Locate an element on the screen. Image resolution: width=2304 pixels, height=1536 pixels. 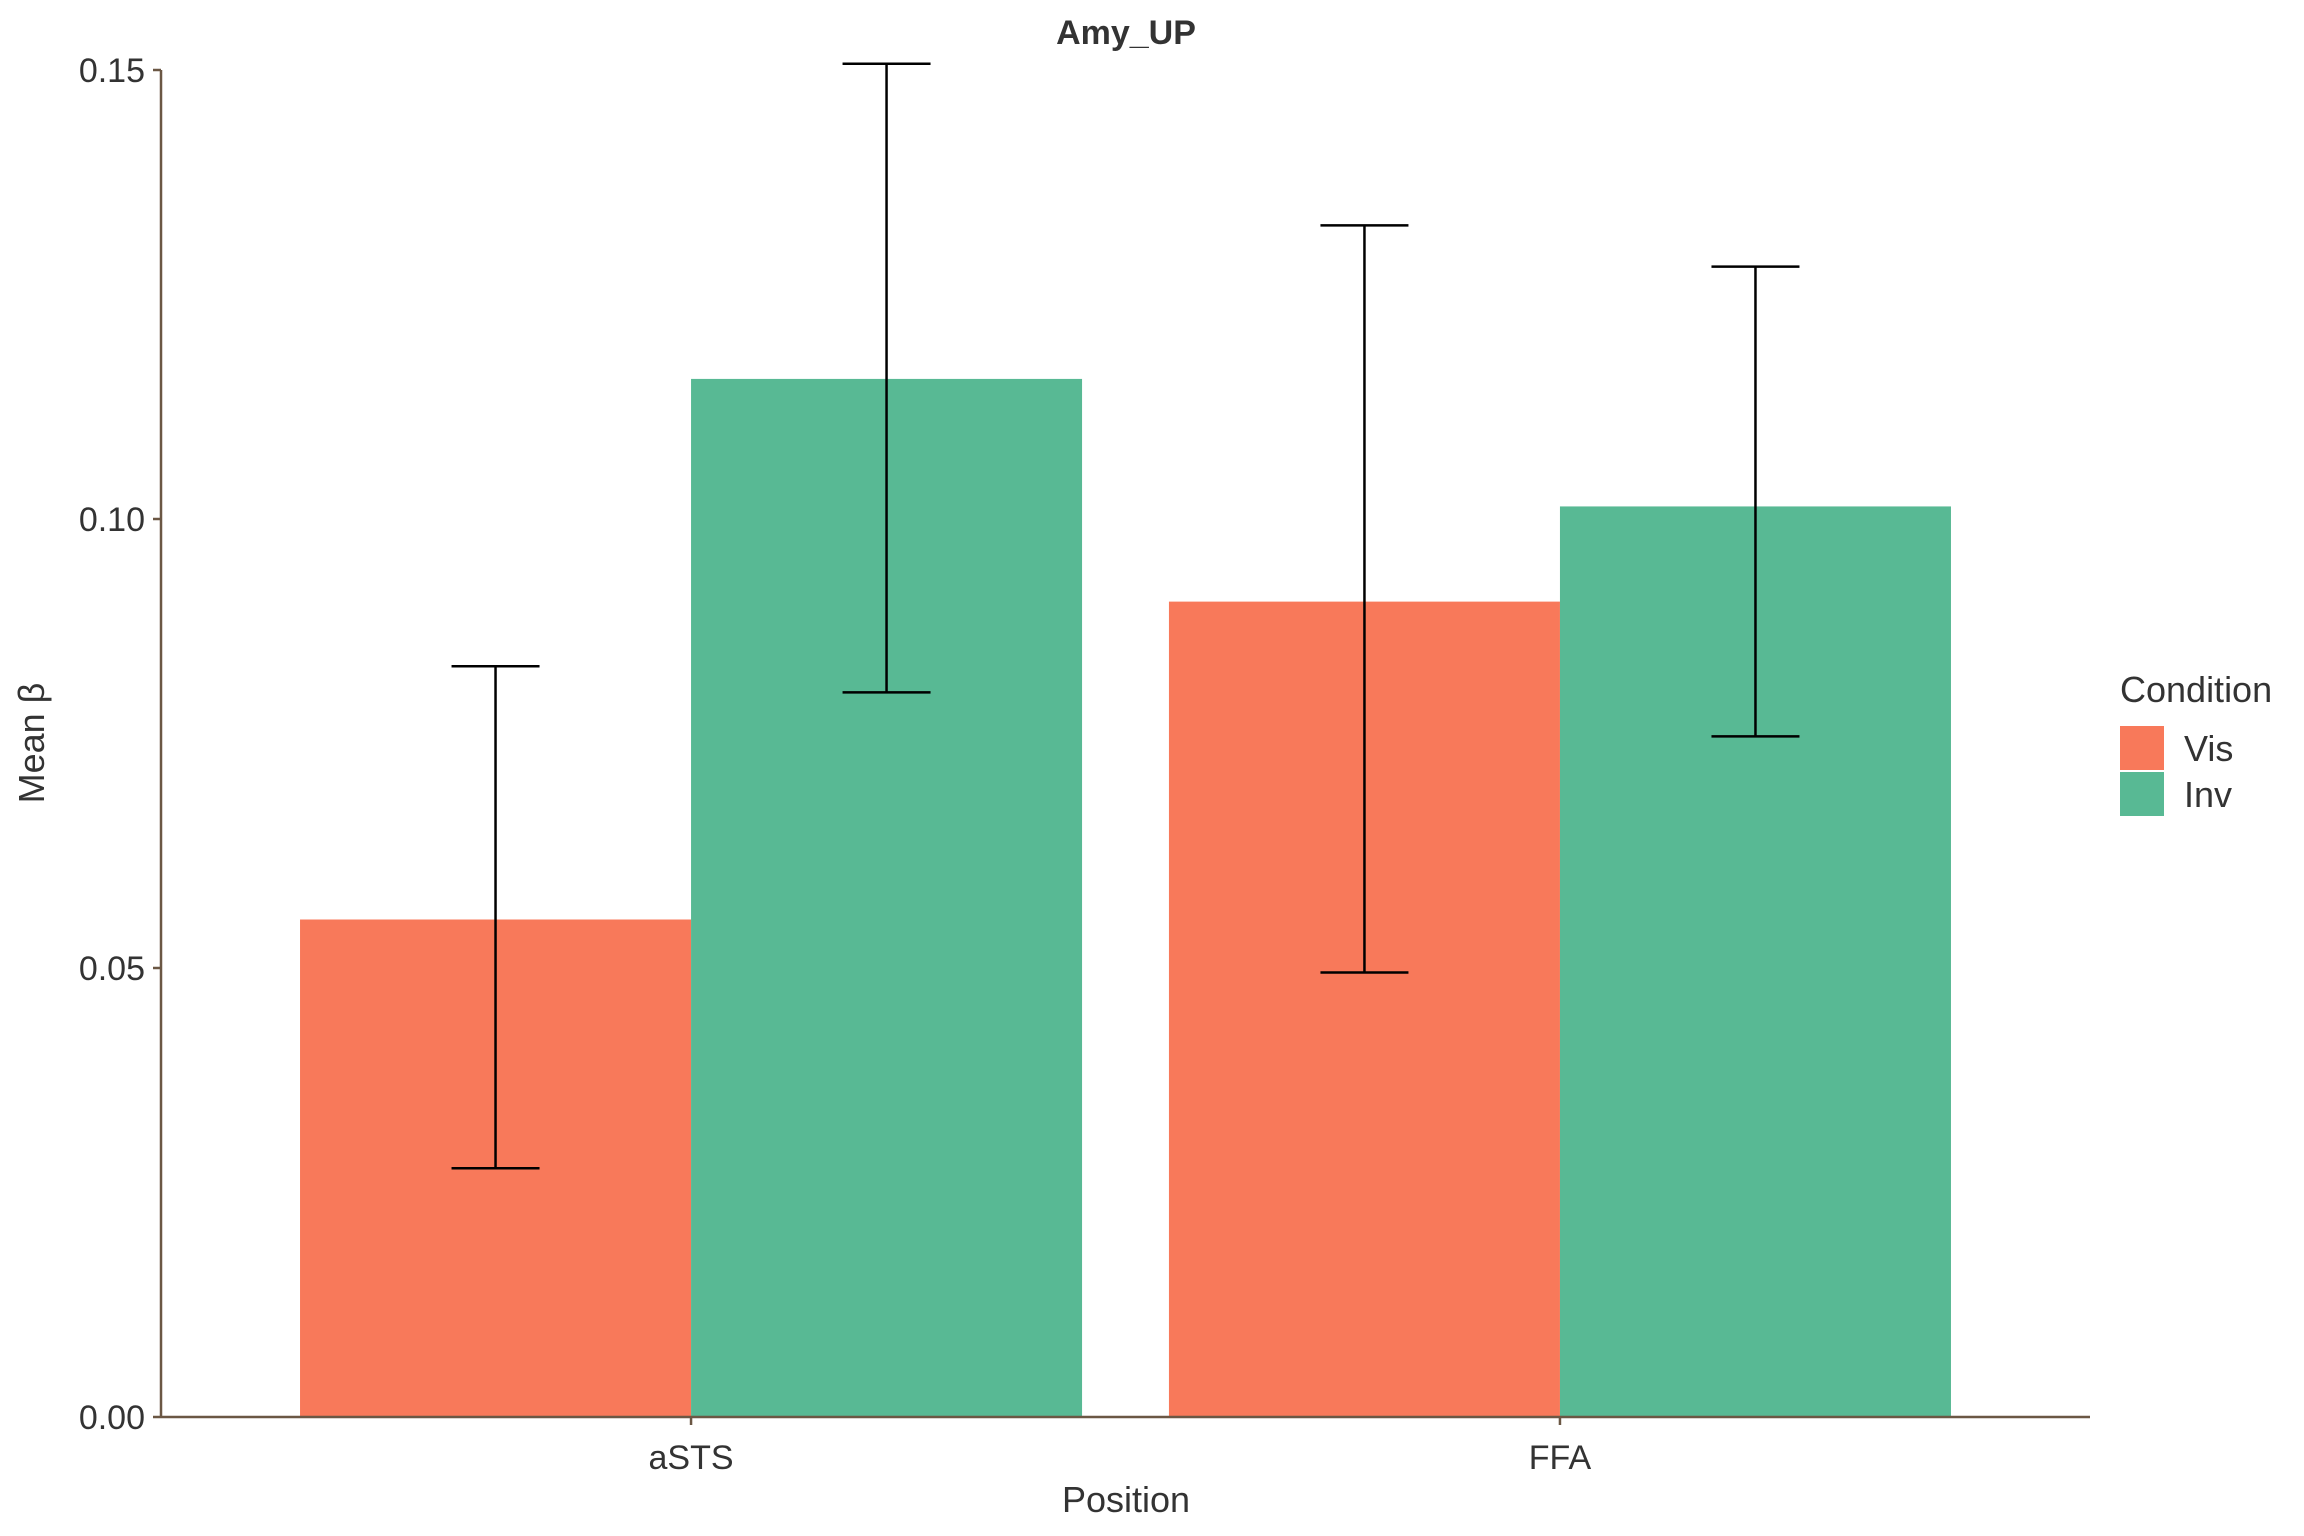
legend: Condition Vis Inv is located at coordinates (2196, 742).